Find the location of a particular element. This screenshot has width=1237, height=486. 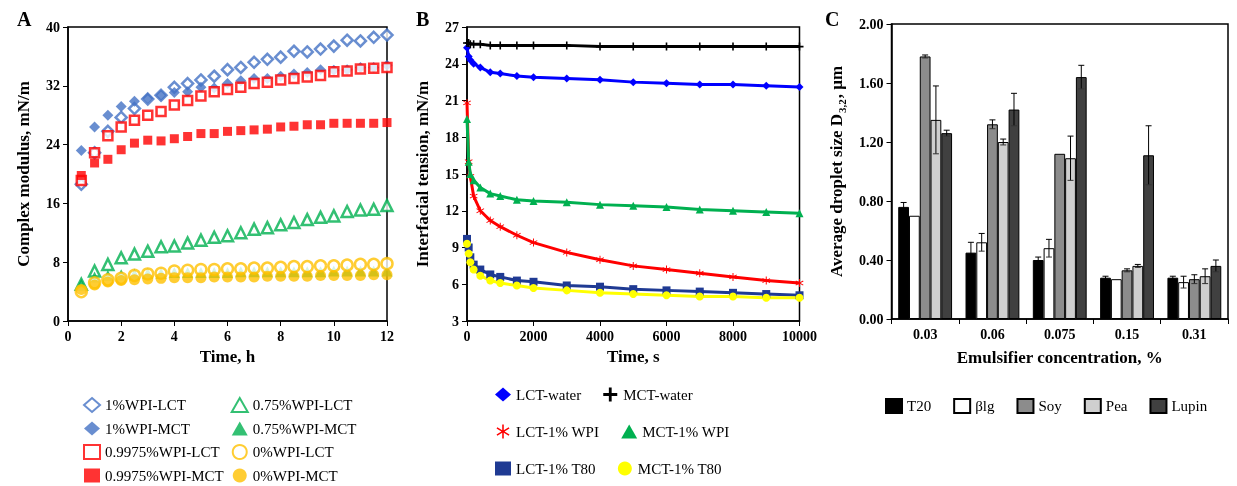

y-axis-title: Average droplet size D3,2, μm is located at coordinates (837, 171).